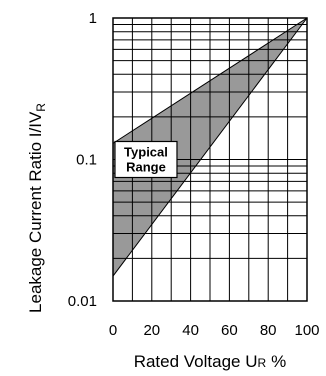 The height and width of the screenshot is (376, 326). Describe the element at coordinates (93, 18) in the screenshot. I see `y-tick-label: 1` at that location.